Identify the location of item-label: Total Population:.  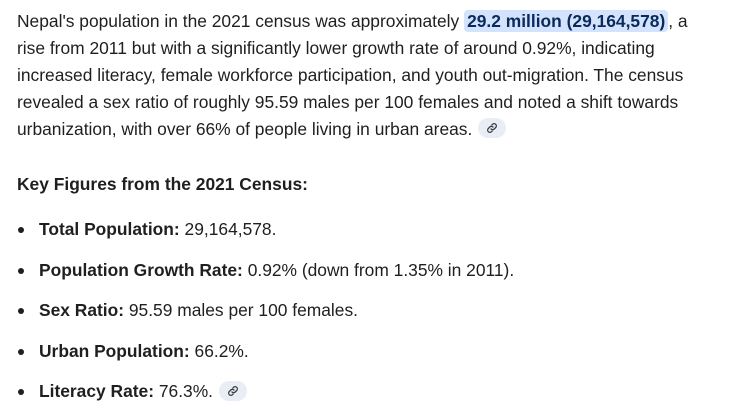
(109, 229).